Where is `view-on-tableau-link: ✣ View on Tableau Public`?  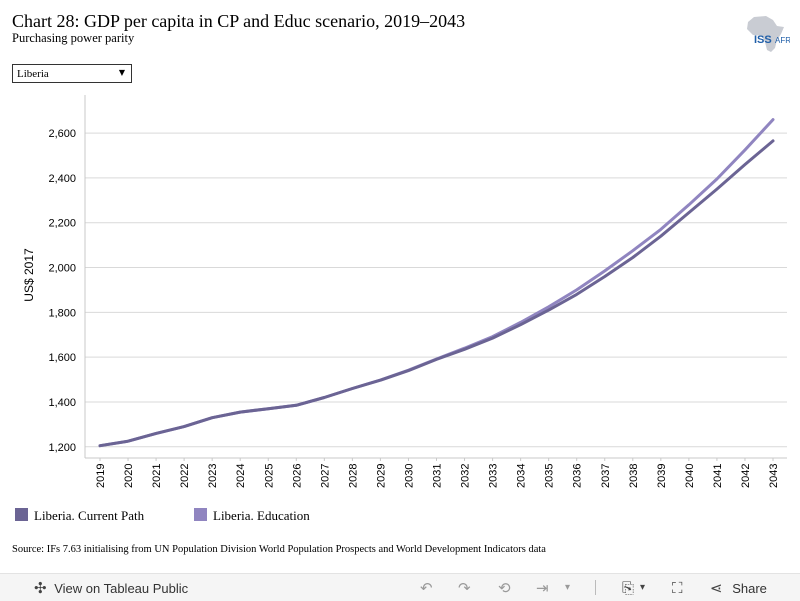
view-on-tableau-link: ✣ View on Tableau Public is located at coordinates (111, 588).